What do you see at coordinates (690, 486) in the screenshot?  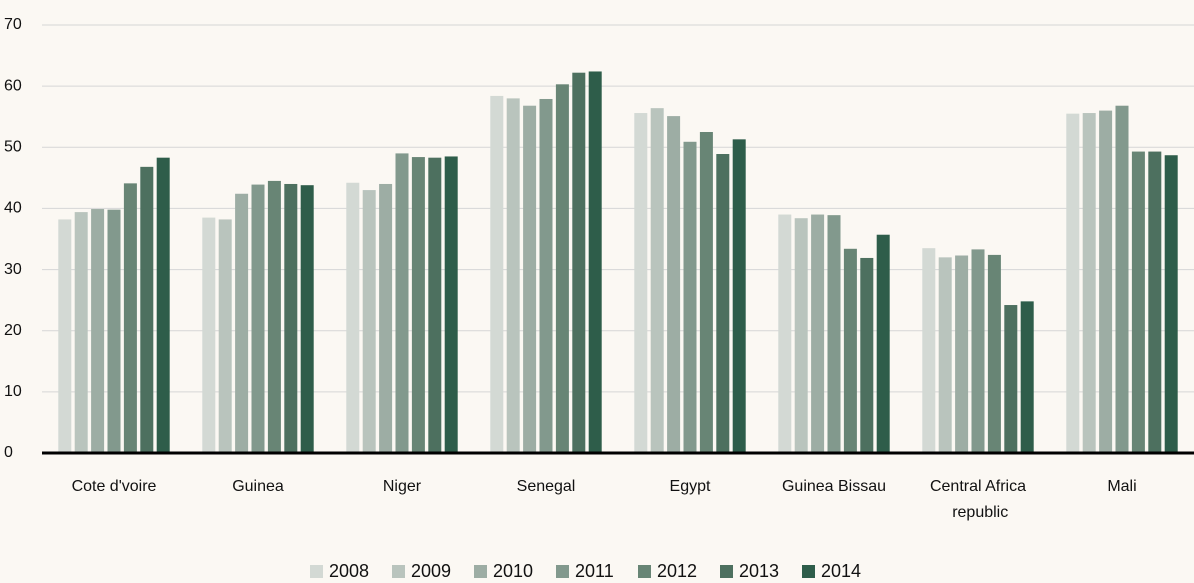 I see `x-tick-label: Egypt` at bounding box center [690, 486].